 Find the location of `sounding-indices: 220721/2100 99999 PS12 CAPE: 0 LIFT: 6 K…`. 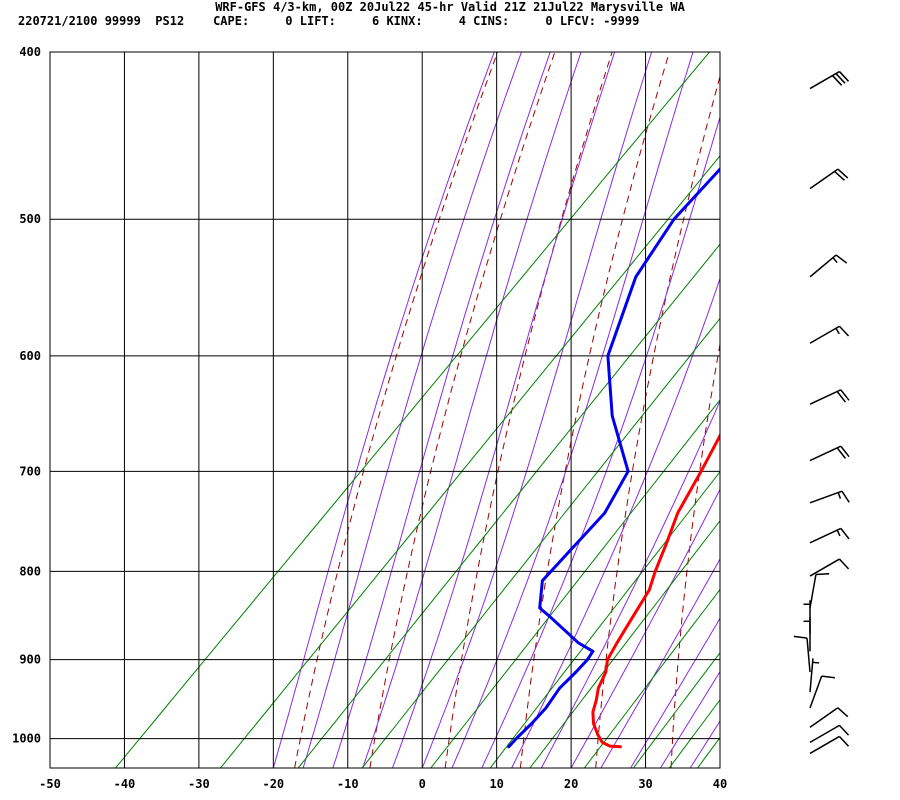

sounding-indices: 220721/2100 99999 PS12 CAPE: 0 LIFT: 6 K… is located at coordinates (329, 21).